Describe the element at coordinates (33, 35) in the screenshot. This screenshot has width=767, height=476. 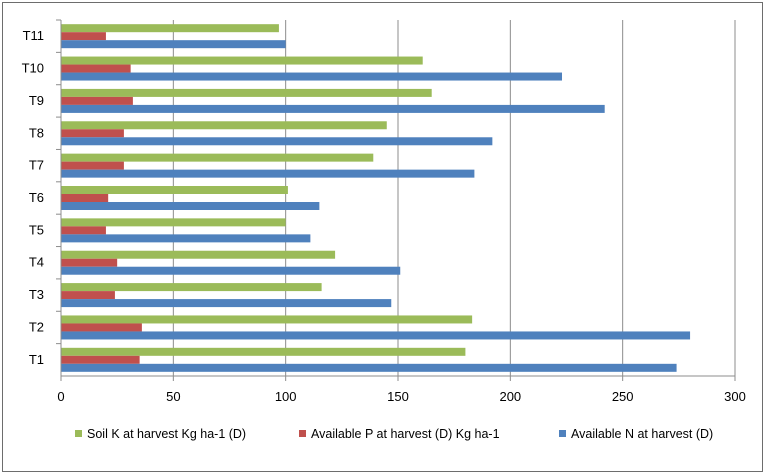
I see `y-tick-label: T11` at that location.